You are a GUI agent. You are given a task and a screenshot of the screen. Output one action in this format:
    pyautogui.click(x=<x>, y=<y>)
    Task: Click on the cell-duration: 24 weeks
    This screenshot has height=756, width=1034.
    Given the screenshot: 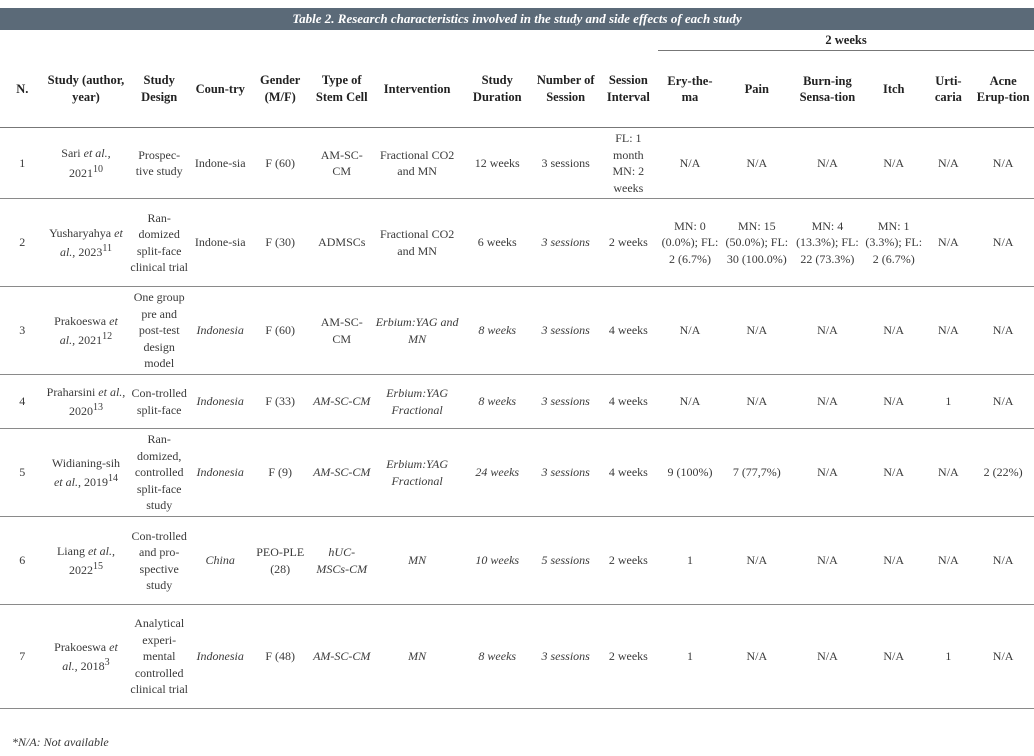 What is the action you would take?
    pyautogui.click(x=497, y=472)
    